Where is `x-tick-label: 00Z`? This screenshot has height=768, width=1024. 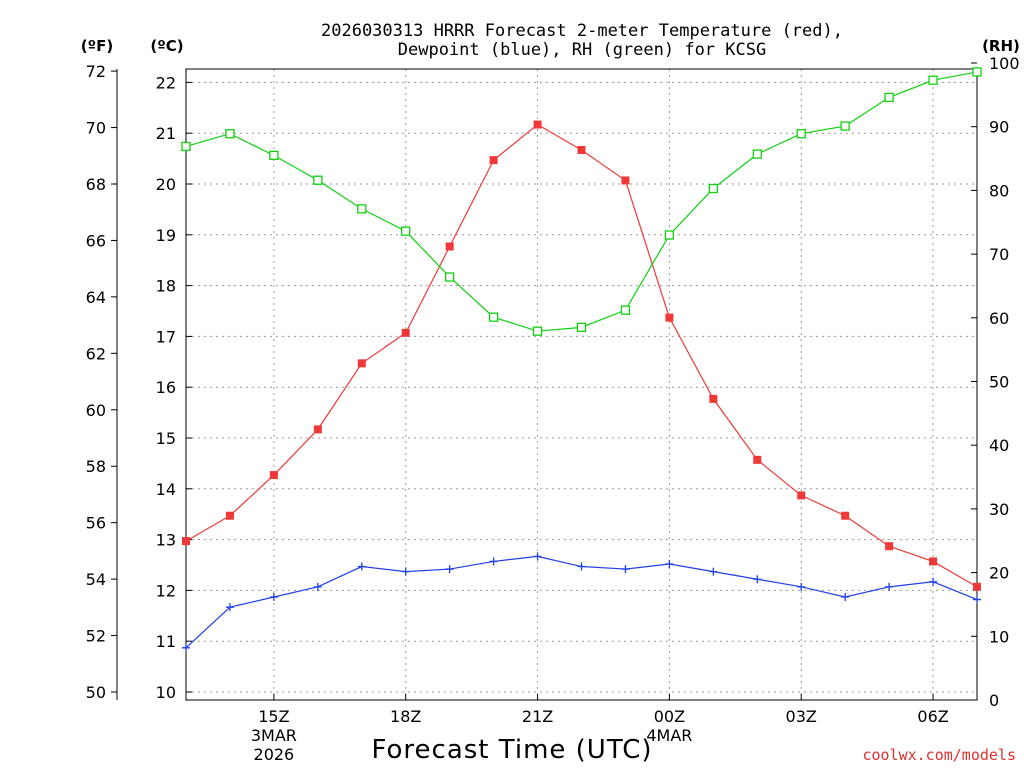
x-tick-label: 00Z is located at coordinates (669, 716).